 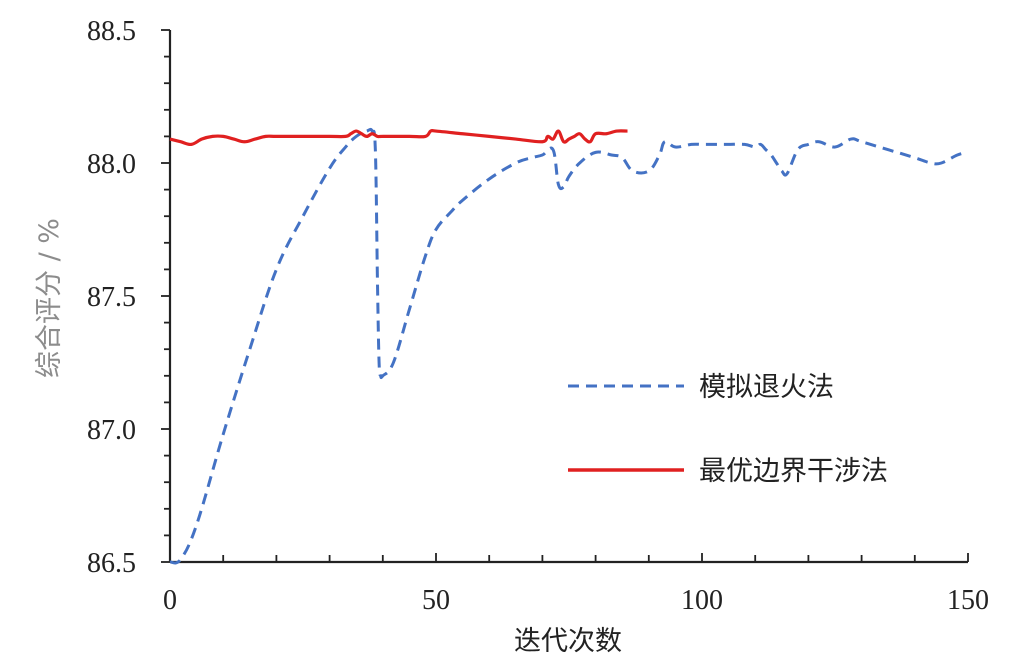 What do you see at coordinates (111, 430) in the screenshot?
I see `y-tick-label: 87.0` at bounding box center [111, 430].